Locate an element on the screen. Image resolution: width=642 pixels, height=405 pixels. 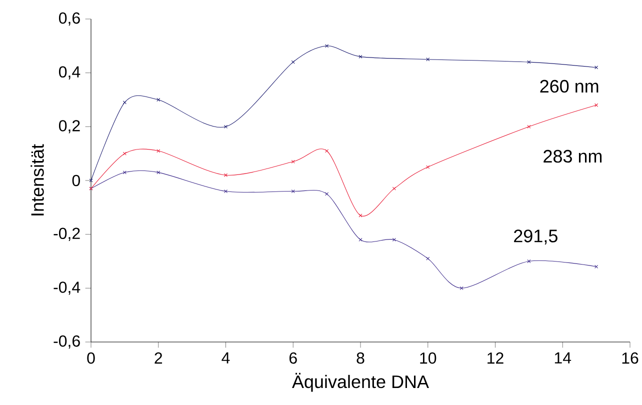
series-label: 291,5 is located at coordinates (536, 237).